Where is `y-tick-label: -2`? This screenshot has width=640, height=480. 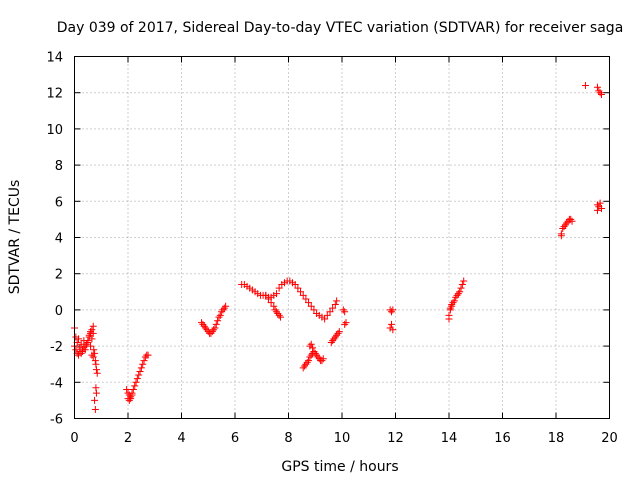
y-tick-label: -2 is located at coordinates (56, 347).